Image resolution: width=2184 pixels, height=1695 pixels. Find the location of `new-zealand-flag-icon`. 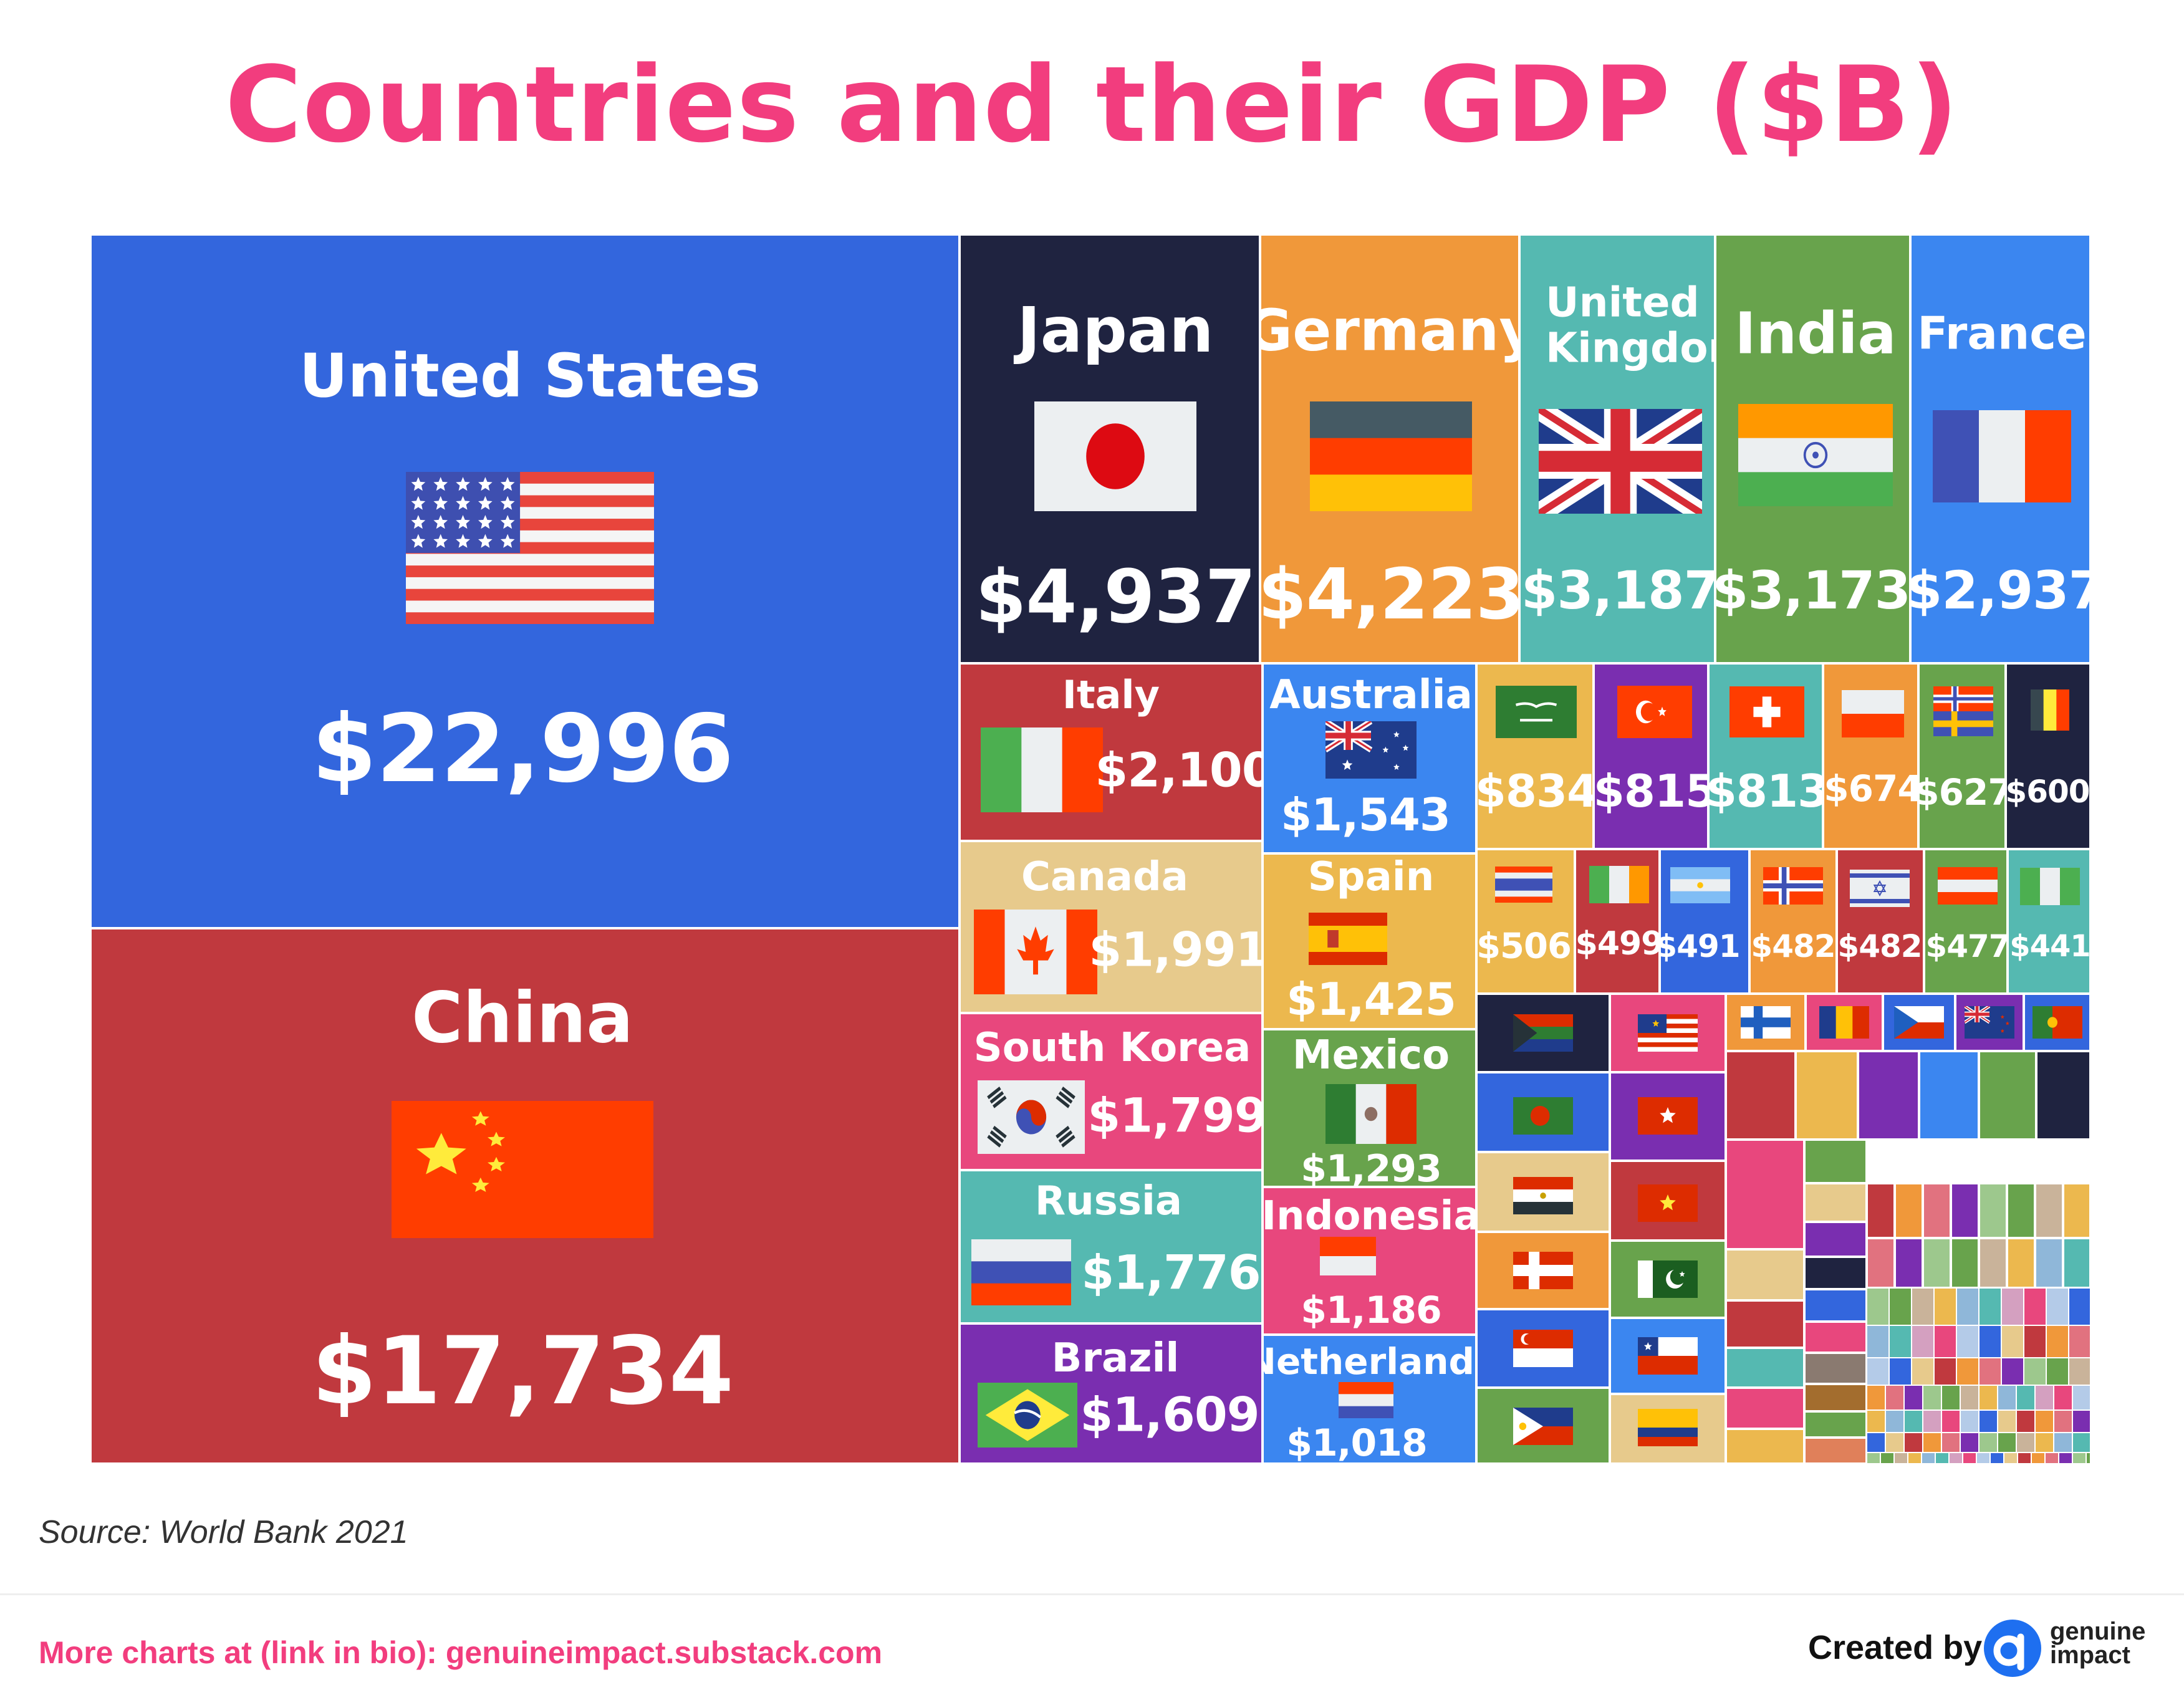

new-zealand-flag-icon is located at coordinates (1989, 1022).